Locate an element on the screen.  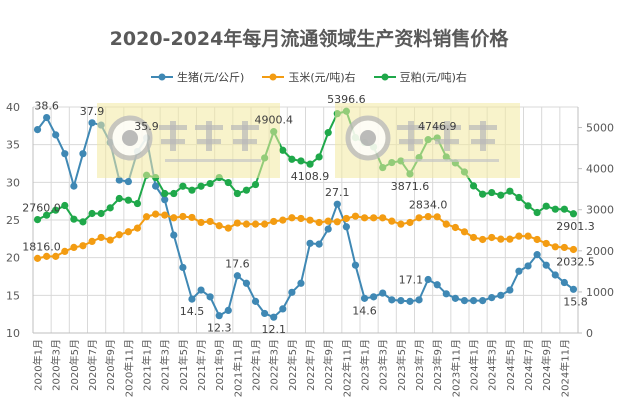
right-tick-label: 2000 is located at coordinates (600, 251).